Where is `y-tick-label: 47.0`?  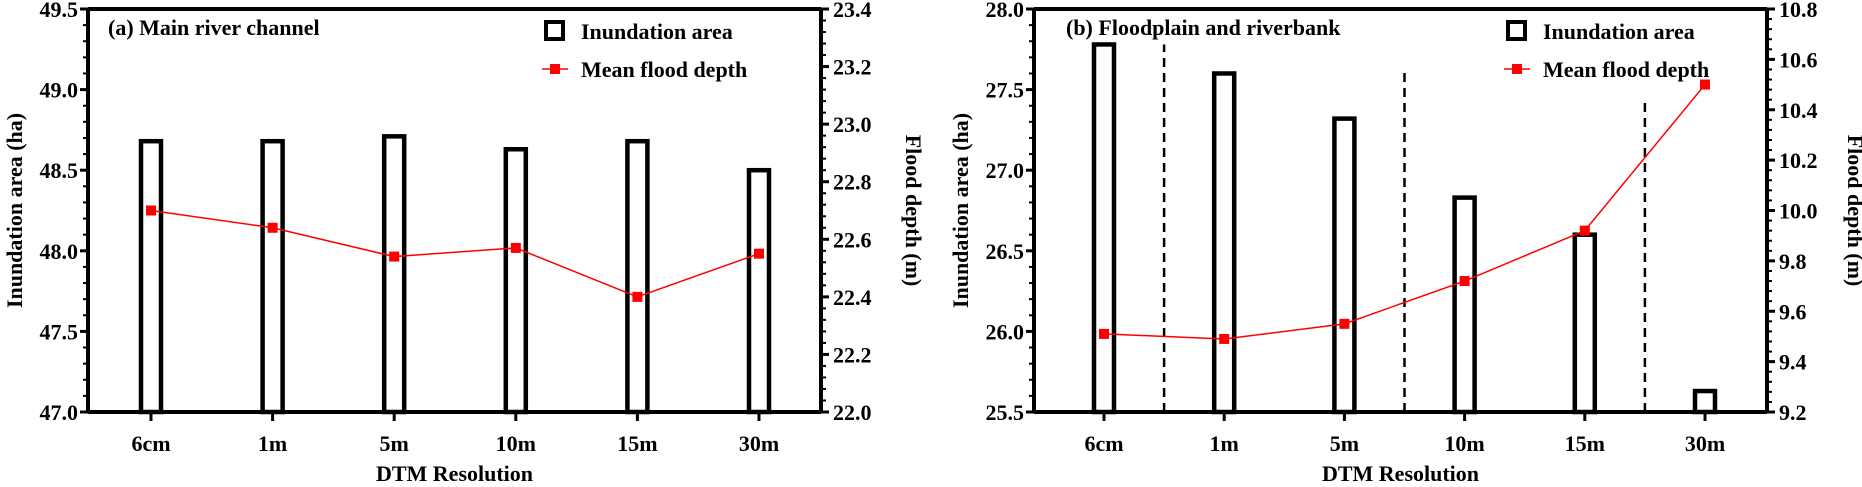
y-tick-label: 47.0 is located at coordinates (59, 412).